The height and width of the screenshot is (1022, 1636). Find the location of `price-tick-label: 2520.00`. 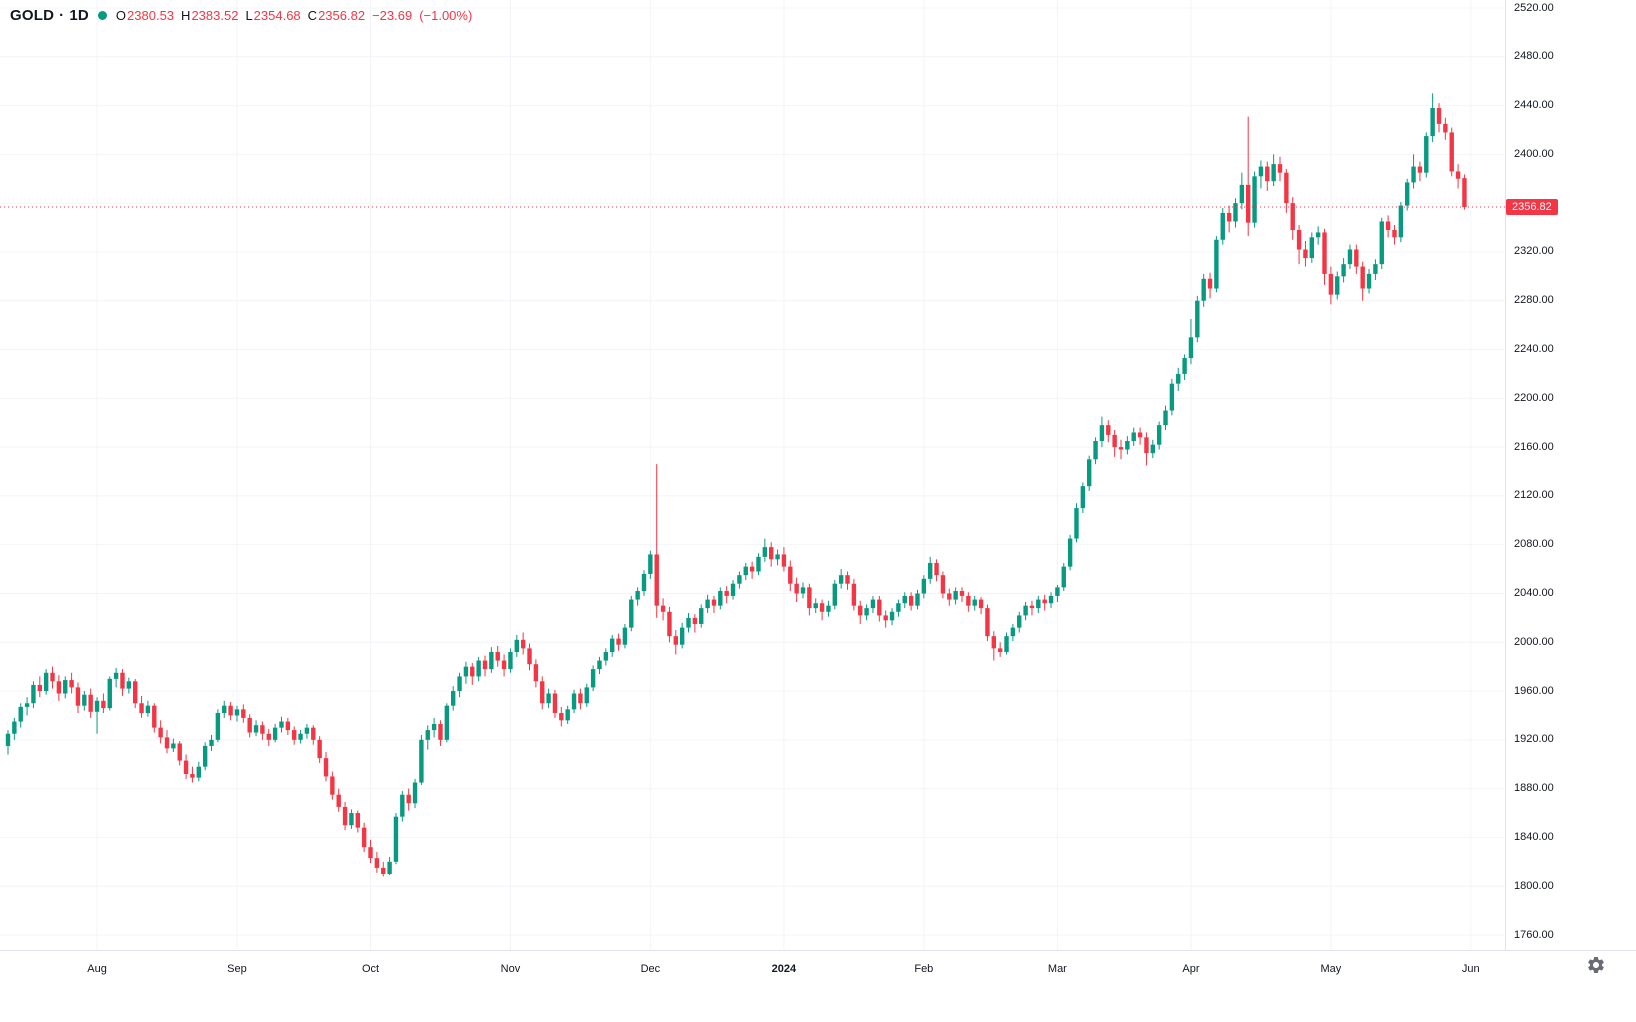

price-tick-label: 2520.00 is located at coordinates (1534, 7).